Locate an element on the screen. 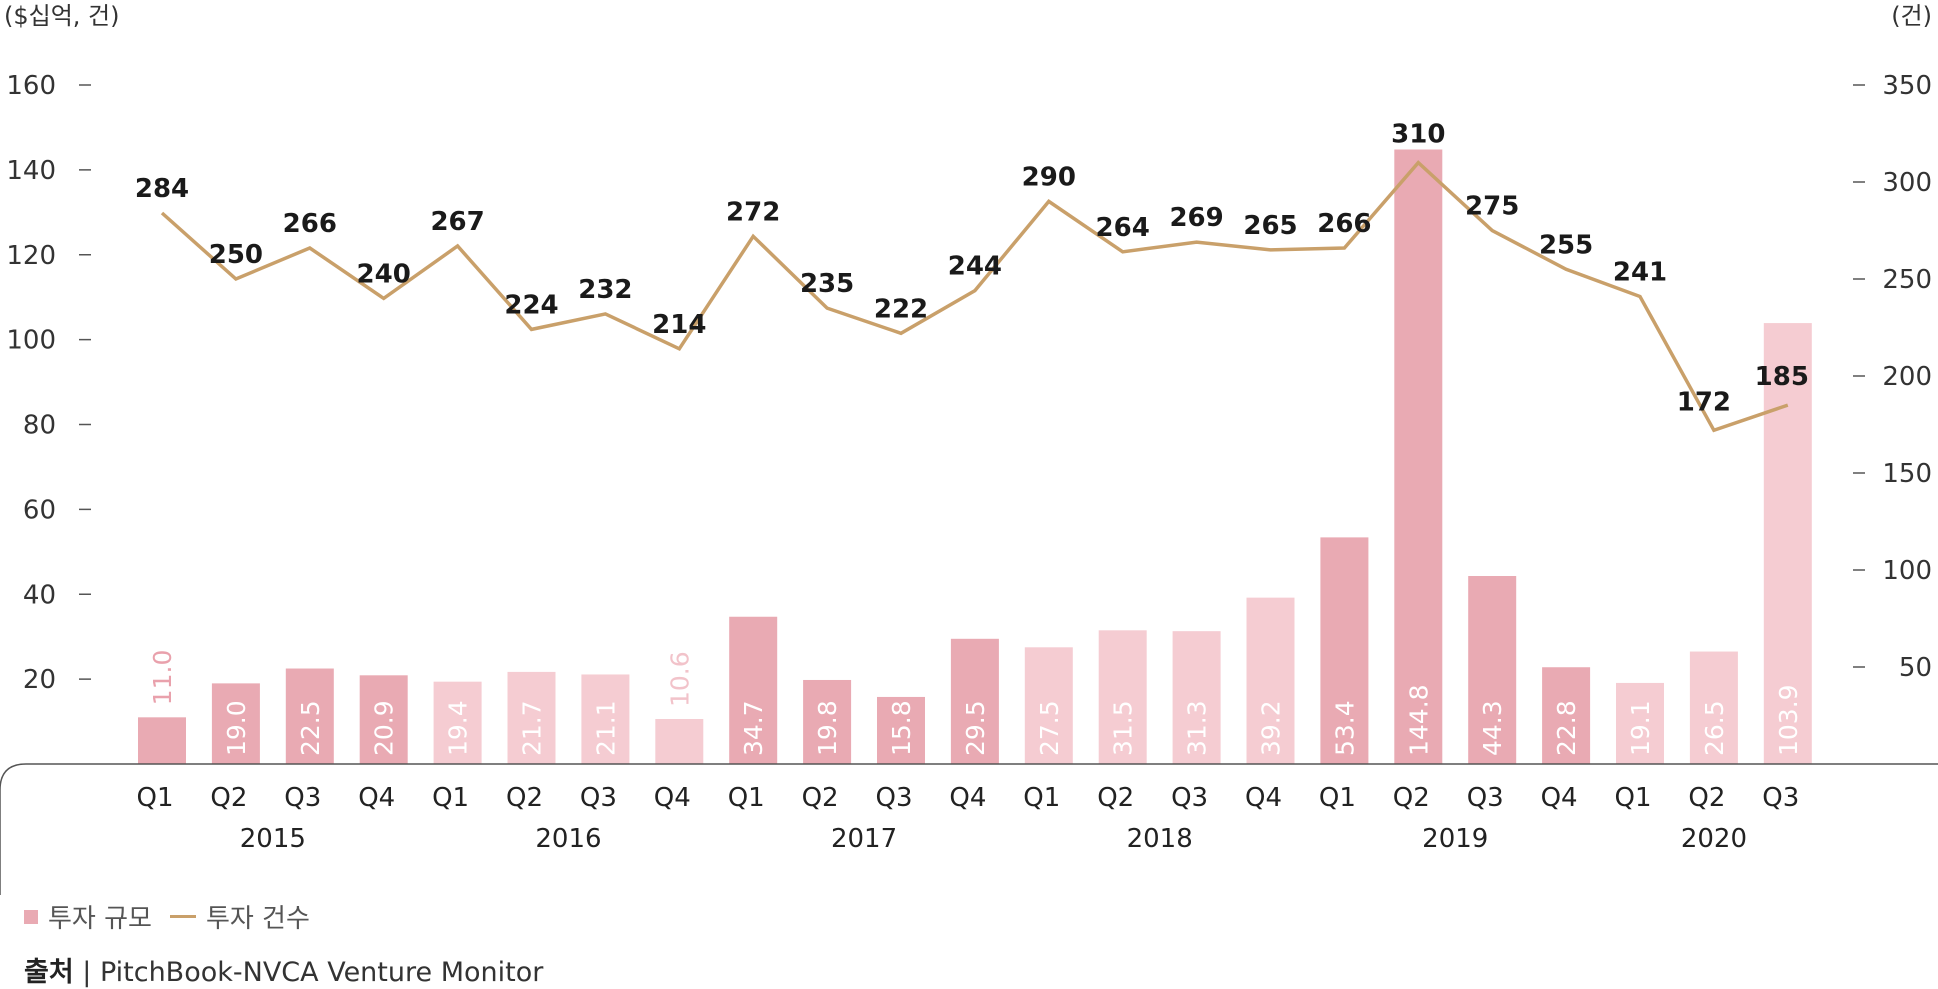  bar-value-label: 26.5 is located at coordinates (1714, 728).